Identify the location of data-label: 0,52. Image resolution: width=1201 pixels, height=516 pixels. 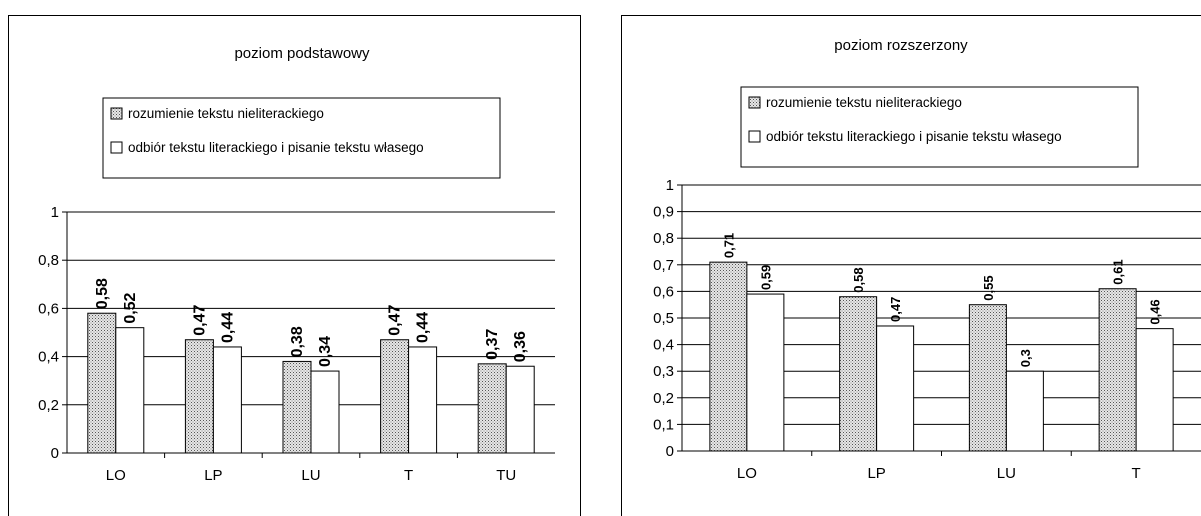
(130, 307).